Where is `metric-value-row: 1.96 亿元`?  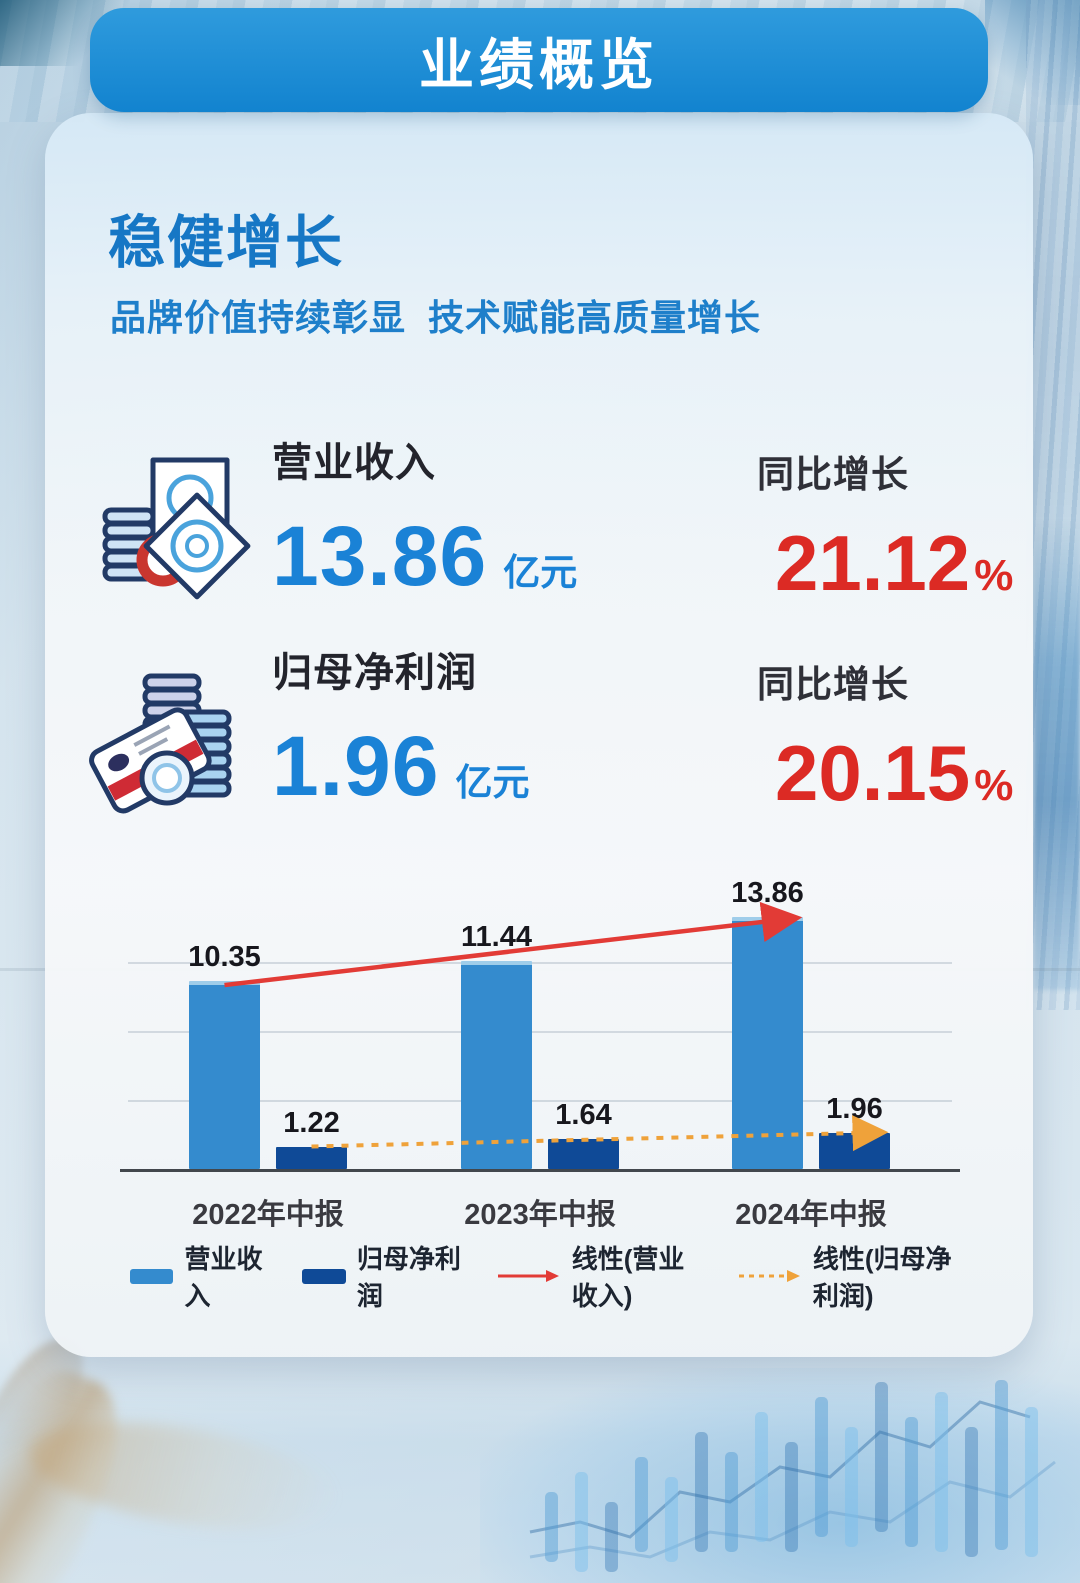
metric-value-row: 1.96 亿元 is located at coordinates (401, 766).